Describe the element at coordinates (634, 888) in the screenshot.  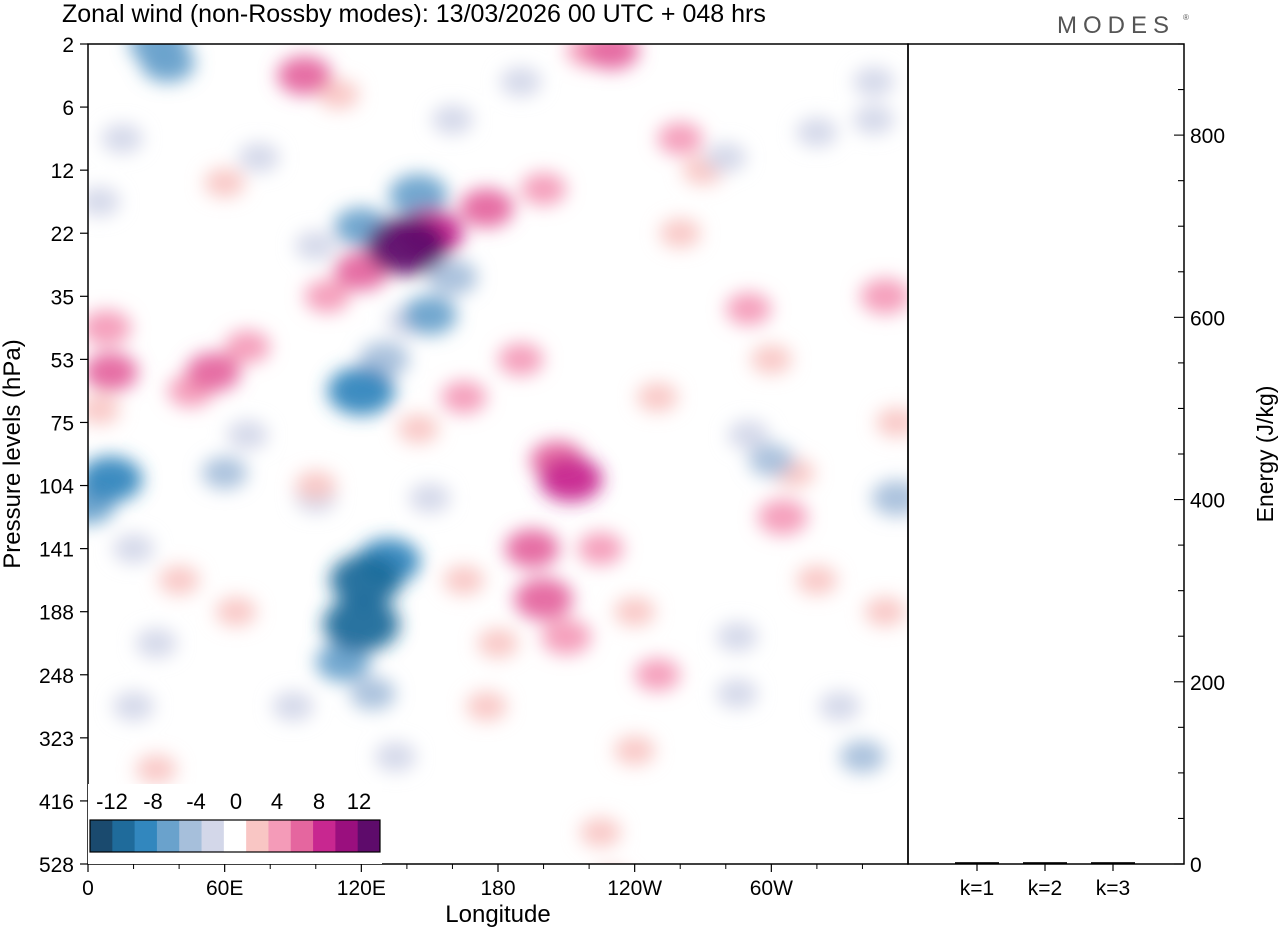
I see `x-tick-label: 120W` at that location.